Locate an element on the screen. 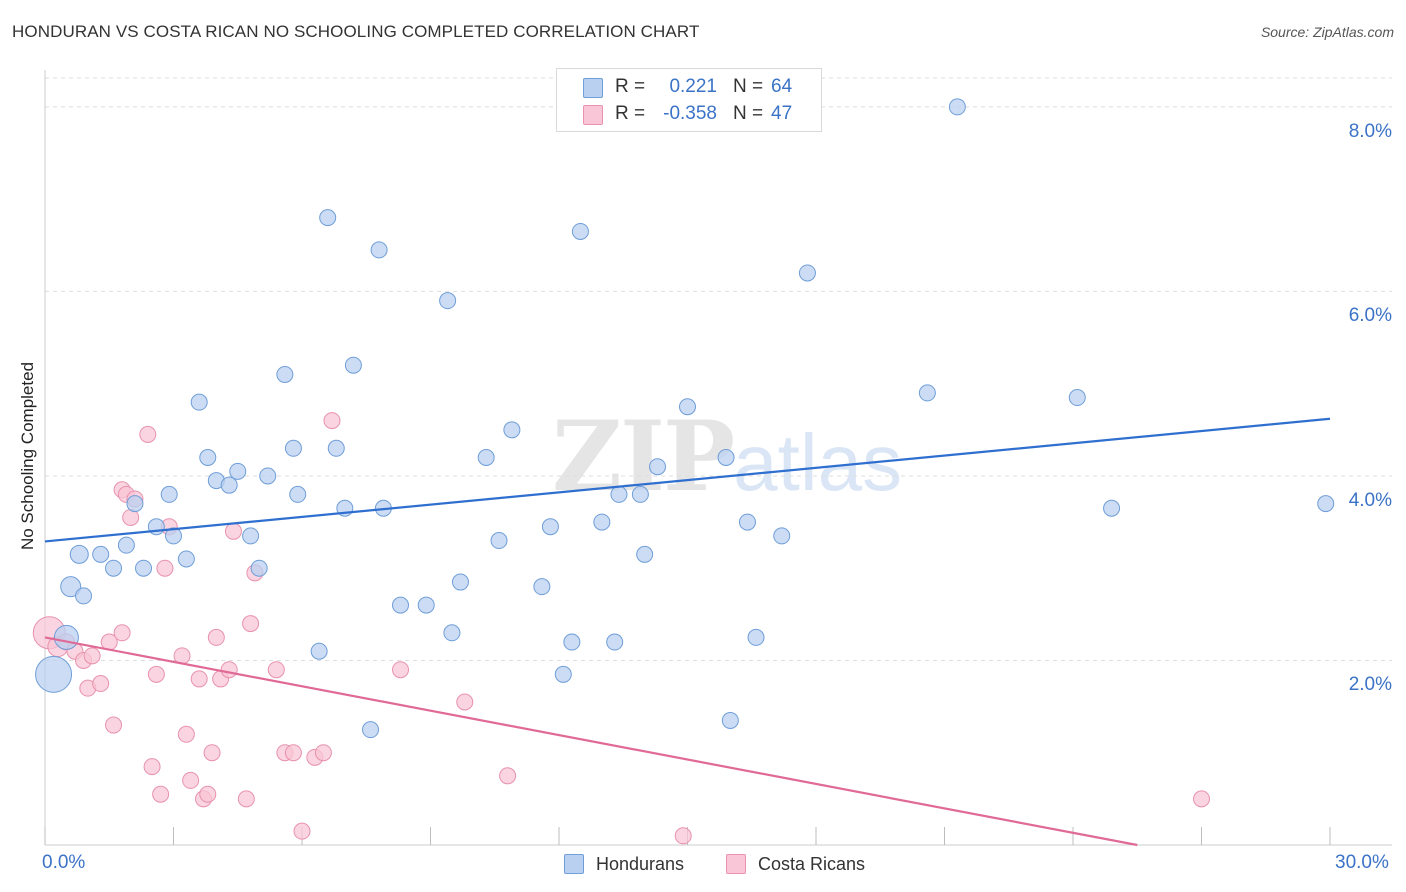  legend-r-value: -0.358 is located at coordinates (690, 113).